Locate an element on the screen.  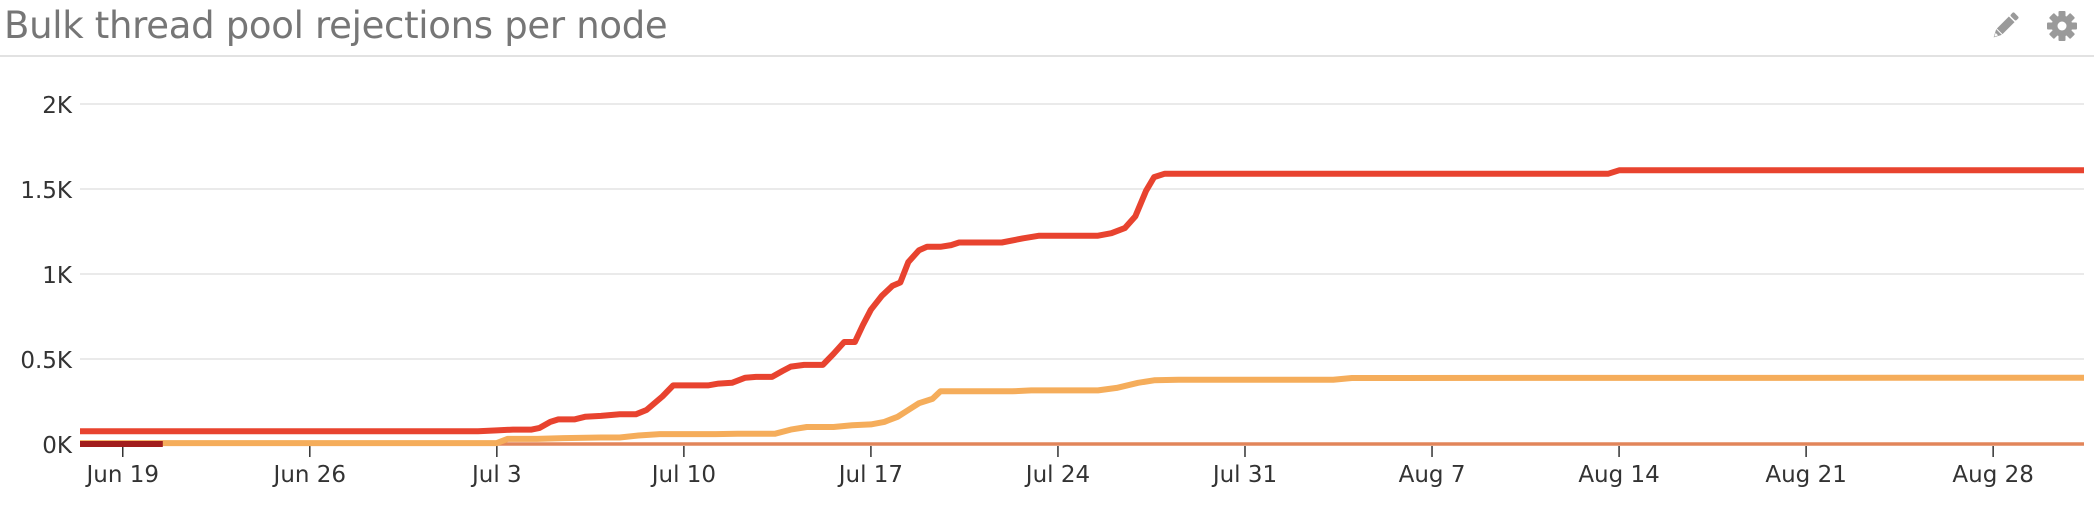
y-tick-label: 2K is located at coordinates (57, 106).